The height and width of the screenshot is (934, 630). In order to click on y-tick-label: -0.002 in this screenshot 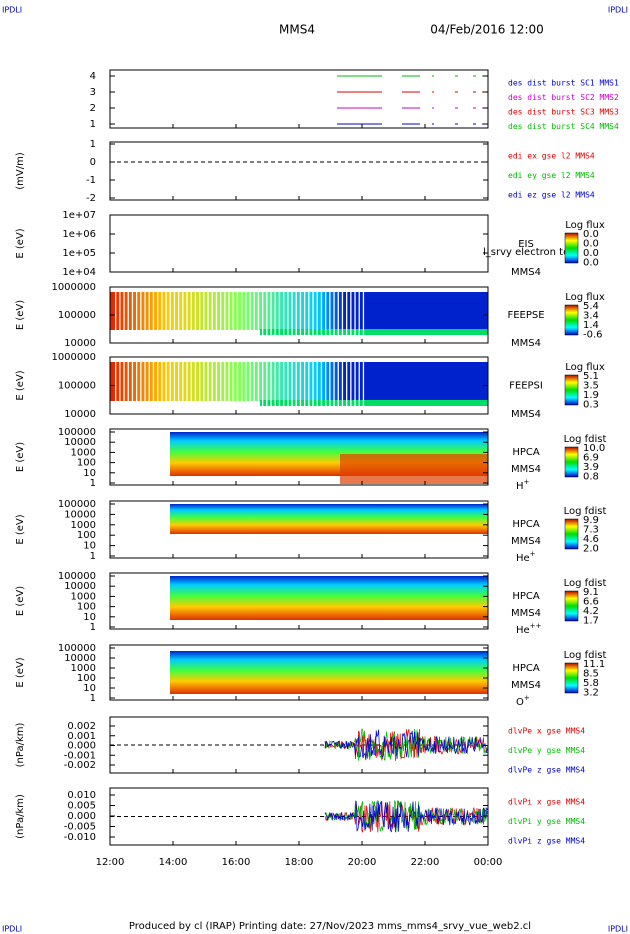, I will do `click(80, 765)`.